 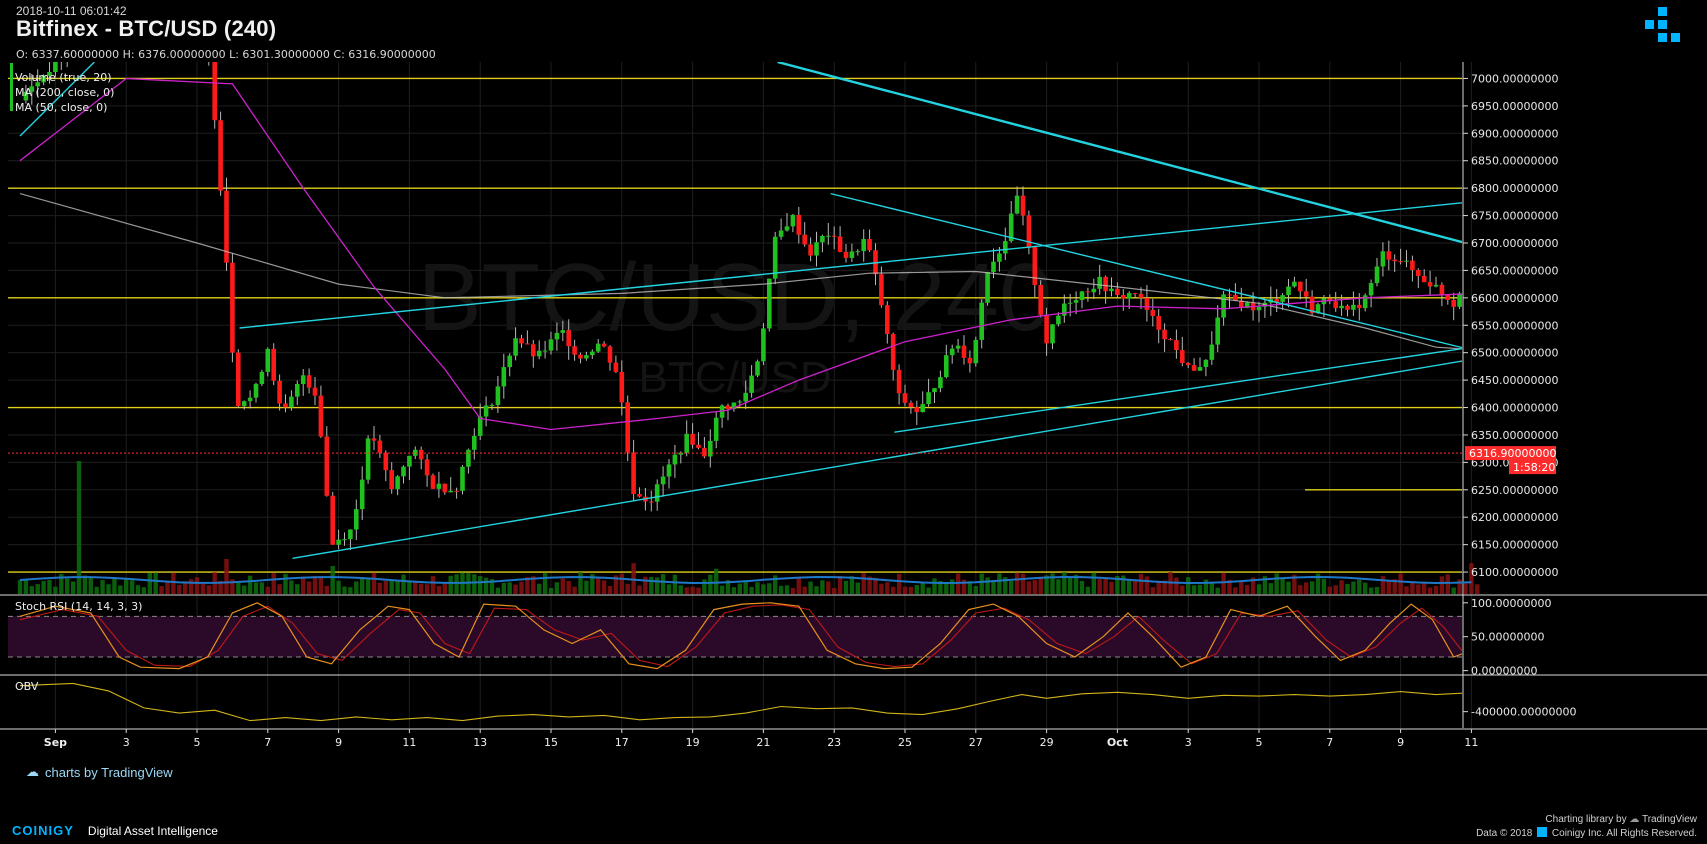 What do you see at coordinates (1514, 325) in the screenshot?
I see `price-tick-label: 6550.00000000` at bounding box center [1514, 325].